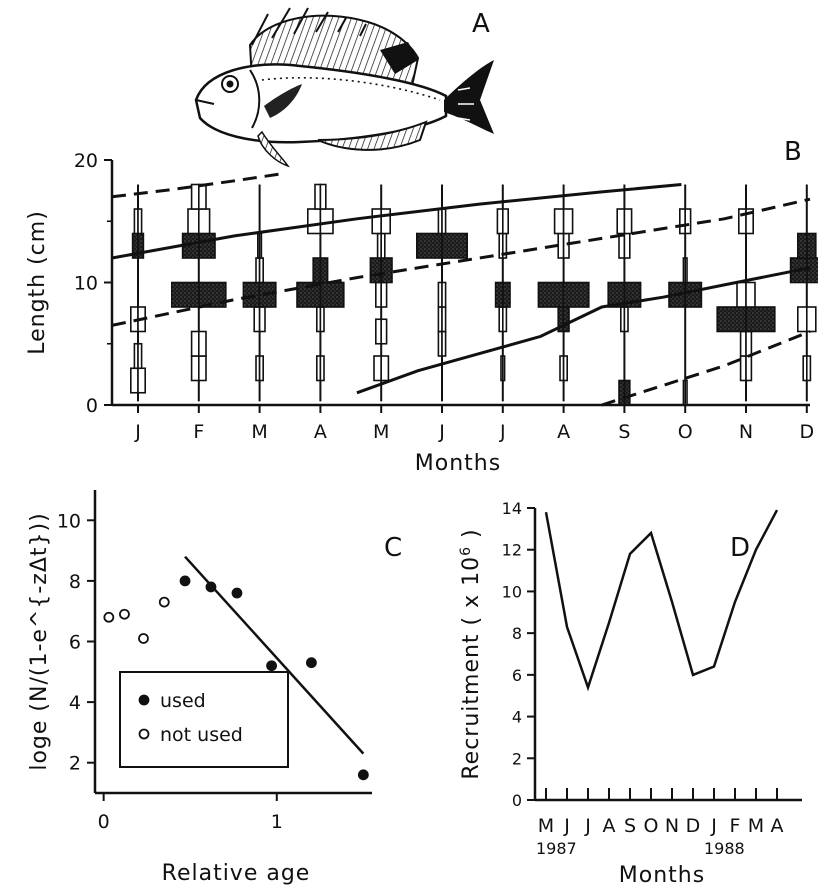 The width and height of the screenshot is (818, 888). I want to click on b-y-tick-label: 0, so click(92, 406).